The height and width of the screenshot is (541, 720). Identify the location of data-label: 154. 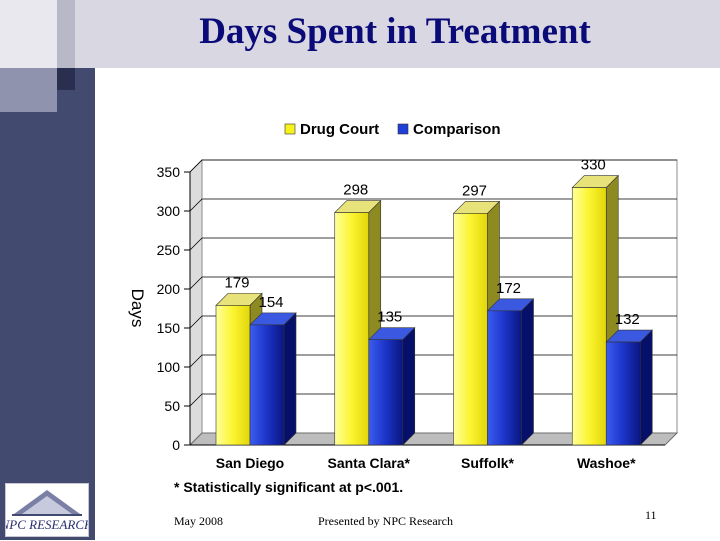
(270, 302).